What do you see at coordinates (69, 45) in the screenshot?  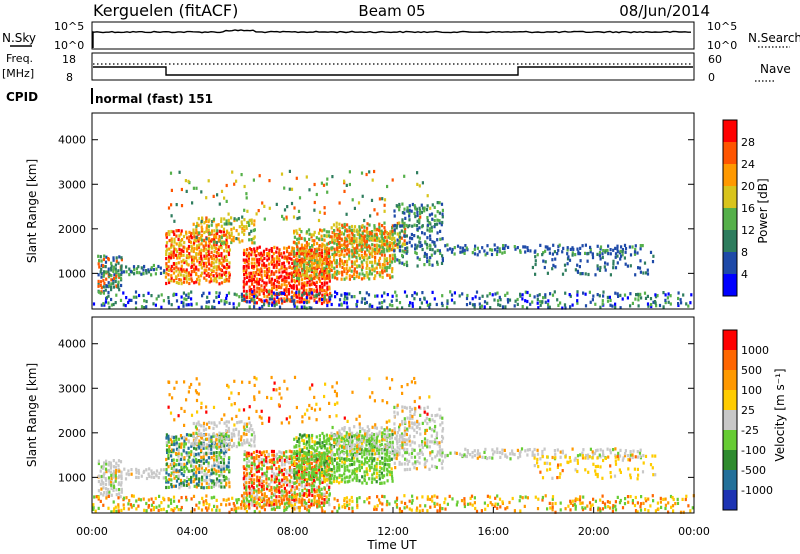 I see `nsky-tick-bottom: 10^0` at bounding box center [69, 45].